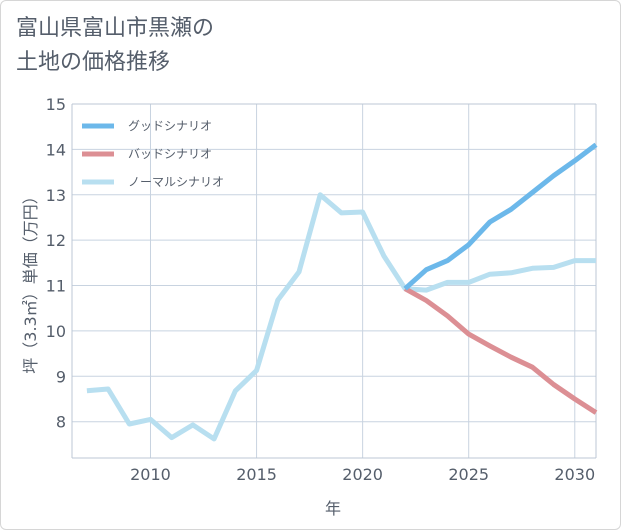 This screenshot has height=530, width=621. I want to click on x-tick-label: 2030, so click(574, 474).